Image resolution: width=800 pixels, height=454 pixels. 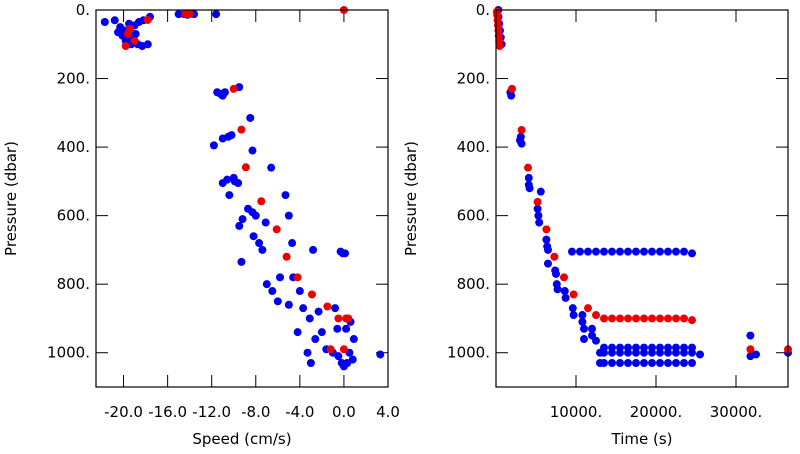 I want to click on x-tick-label: -12.0, so click(x=211, y=412).